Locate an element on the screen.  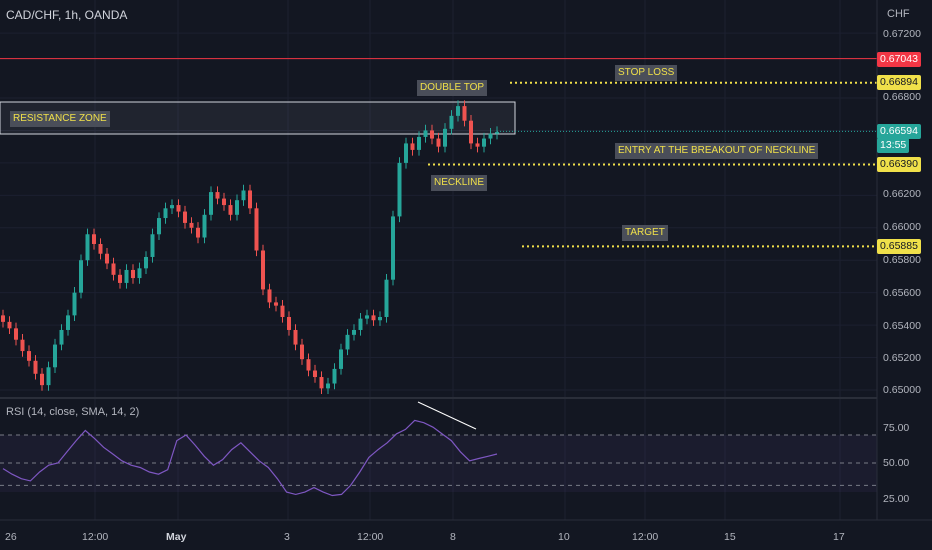
rsi-indicator-title: RSI (14, close, SMA, 14, 2) is located at coordinates (73, 412).